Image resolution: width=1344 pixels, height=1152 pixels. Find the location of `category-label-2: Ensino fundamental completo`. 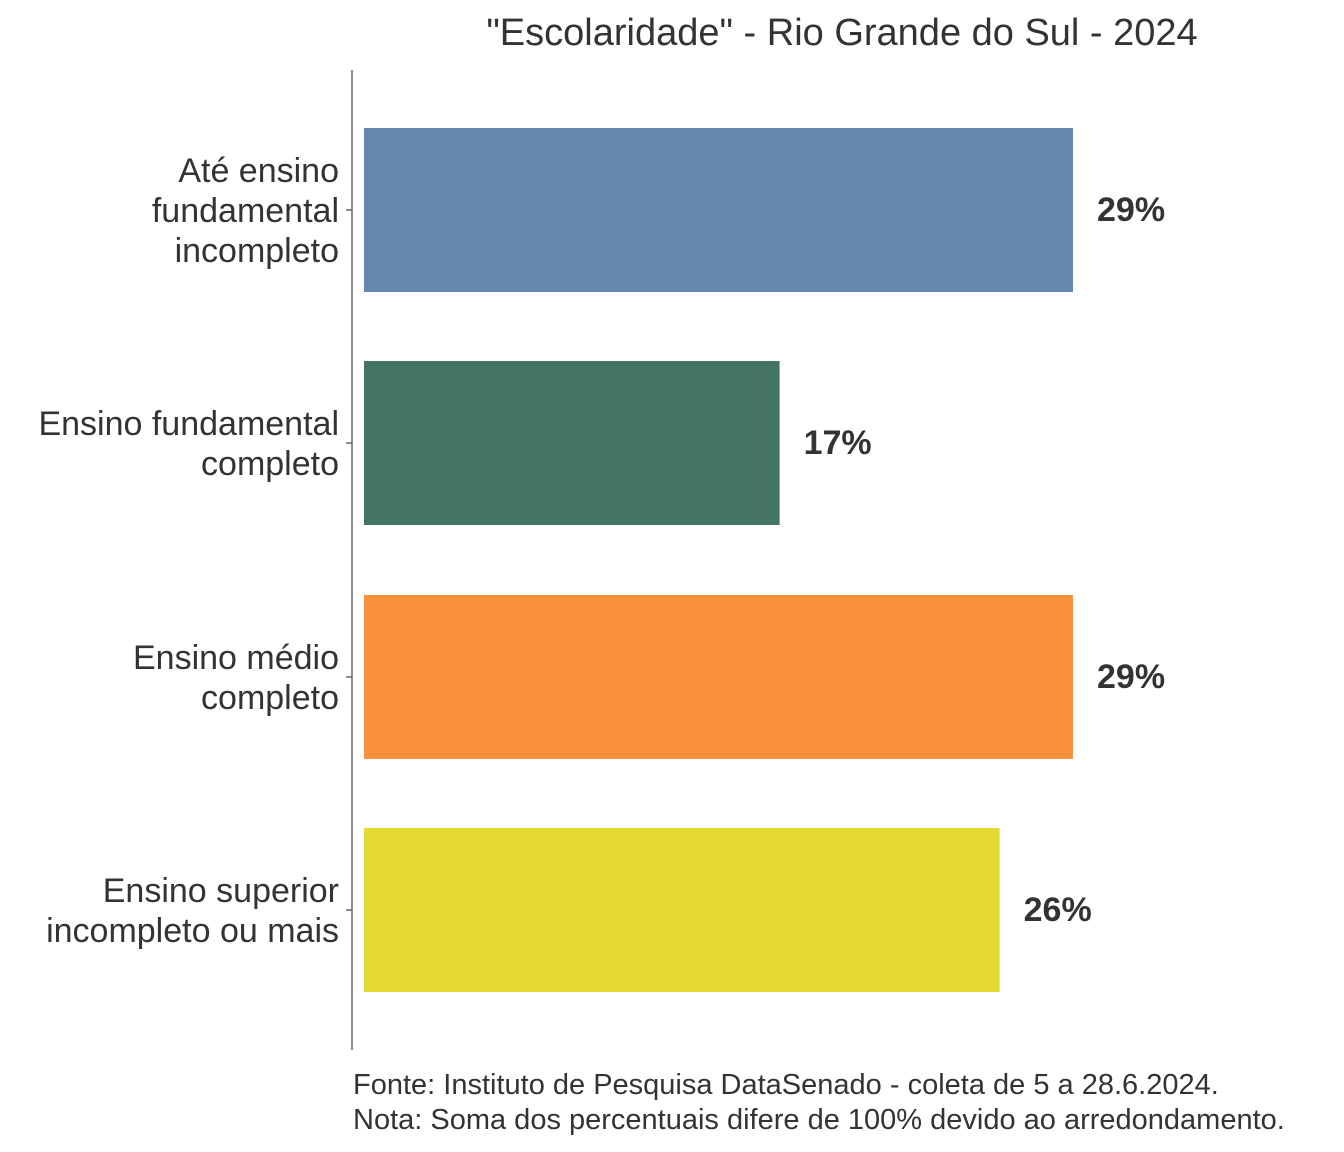

category-label-2: Ensino fundamental completo is located at coordinates (188, 444).